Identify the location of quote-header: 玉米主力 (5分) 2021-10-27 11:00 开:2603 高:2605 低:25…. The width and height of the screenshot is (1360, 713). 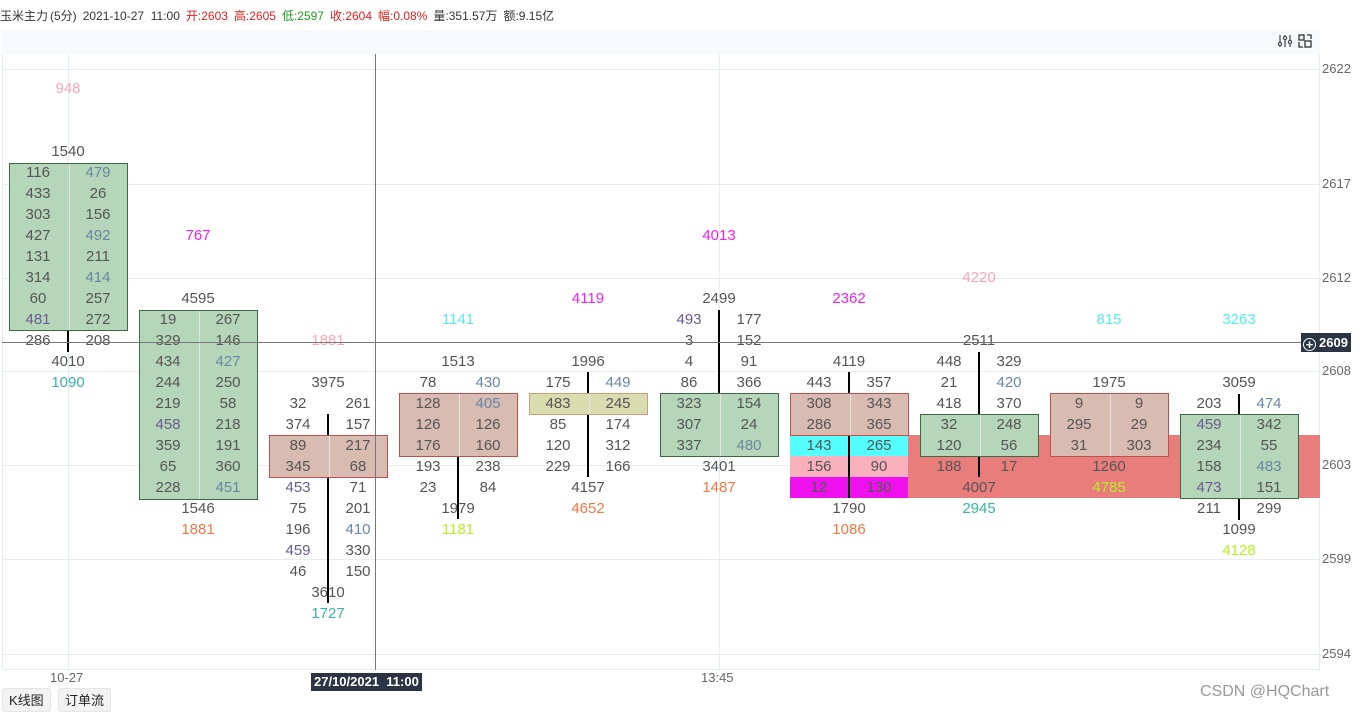
(680, 15).